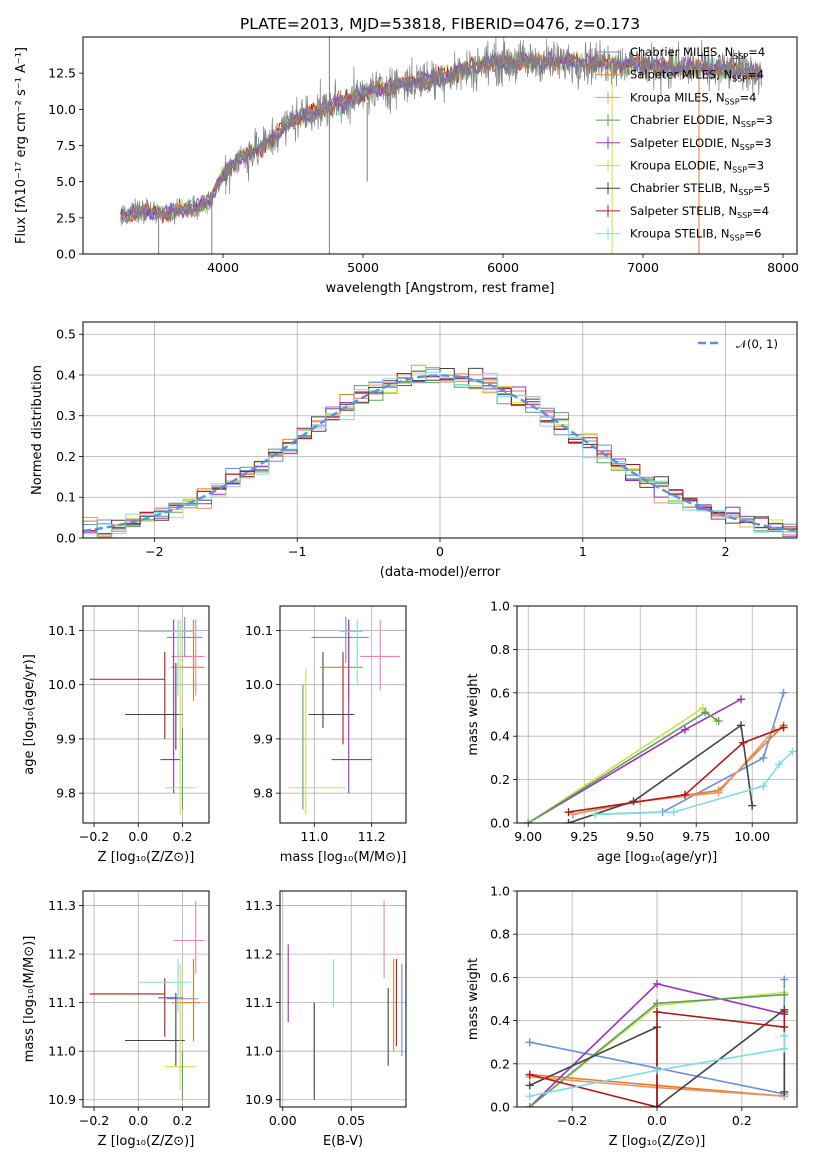 Image resolution: width=819 pixels, height=1170 pixels. Describe the element at coordinates (297, 551) in the screenshot. I see `residuals-xtick-label: −1` at that location.